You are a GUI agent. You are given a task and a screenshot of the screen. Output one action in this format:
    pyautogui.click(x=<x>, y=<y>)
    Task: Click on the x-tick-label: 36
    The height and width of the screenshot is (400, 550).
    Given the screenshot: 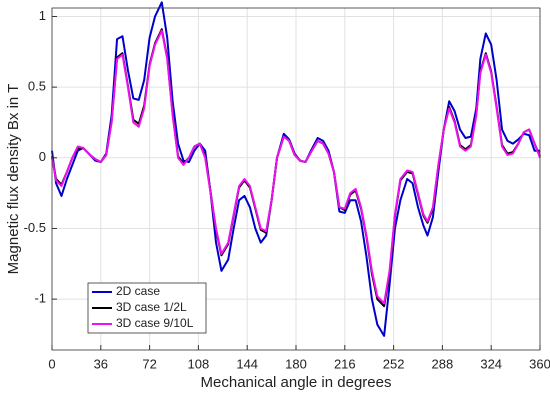 What is the action you would take?
    pyautogui.click(x=101, y=363)
    